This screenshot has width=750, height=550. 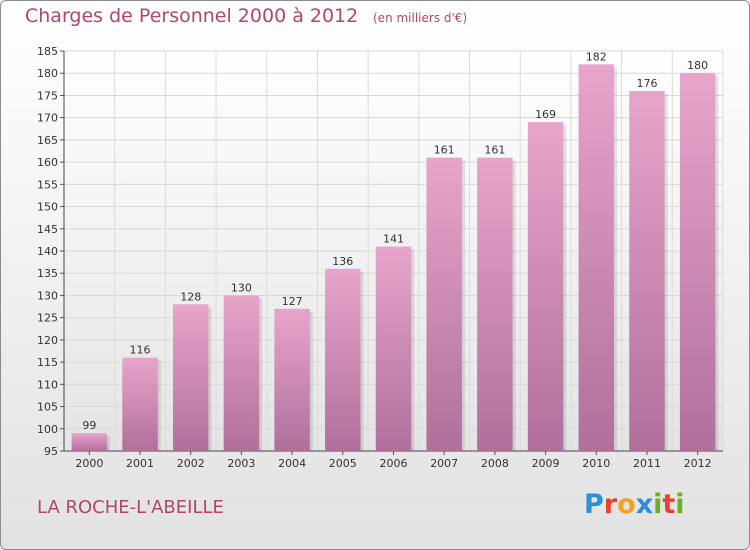 I want to click on commune-name: LA ROCHE-L'ABEILLE, so click(x=130, y=507).